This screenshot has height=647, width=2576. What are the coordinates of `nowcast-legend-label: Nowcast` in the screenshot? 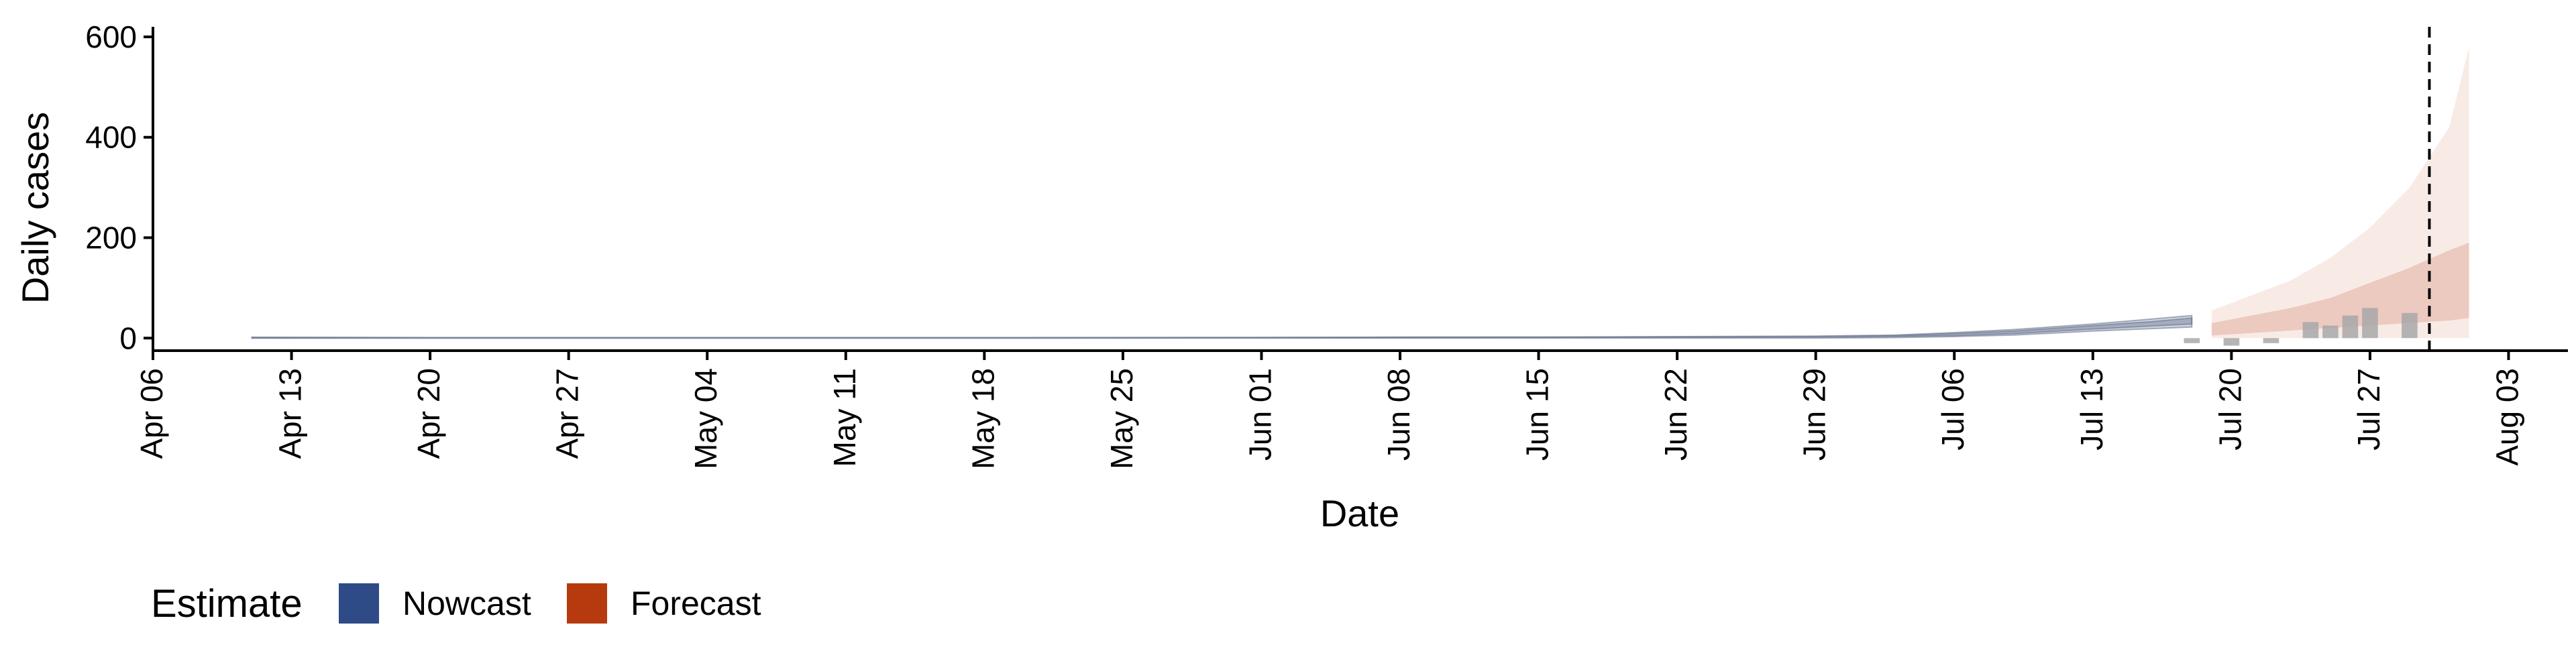 It's located at (466, 603).